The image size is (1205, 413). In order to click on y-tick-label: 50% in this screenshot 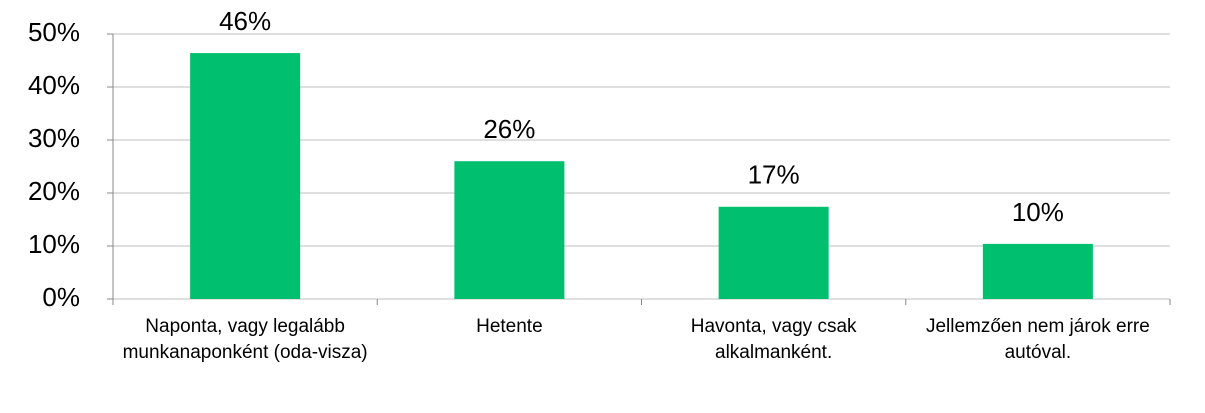, I will do `click(54, 32)`.